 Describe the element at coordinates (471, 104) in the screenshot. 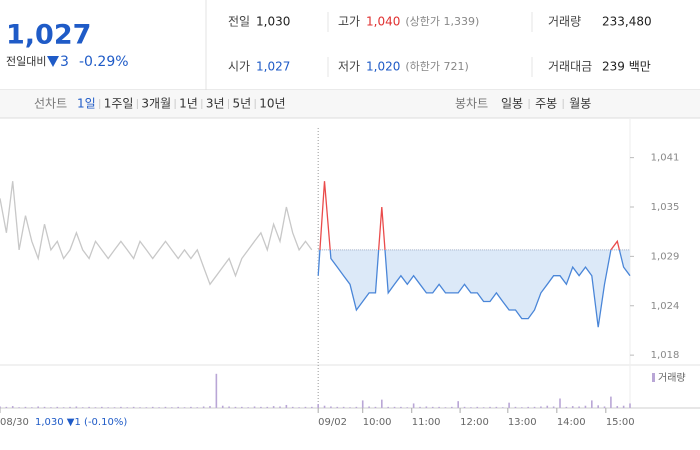

I see `tab-group-label: 봉차트` at that location.